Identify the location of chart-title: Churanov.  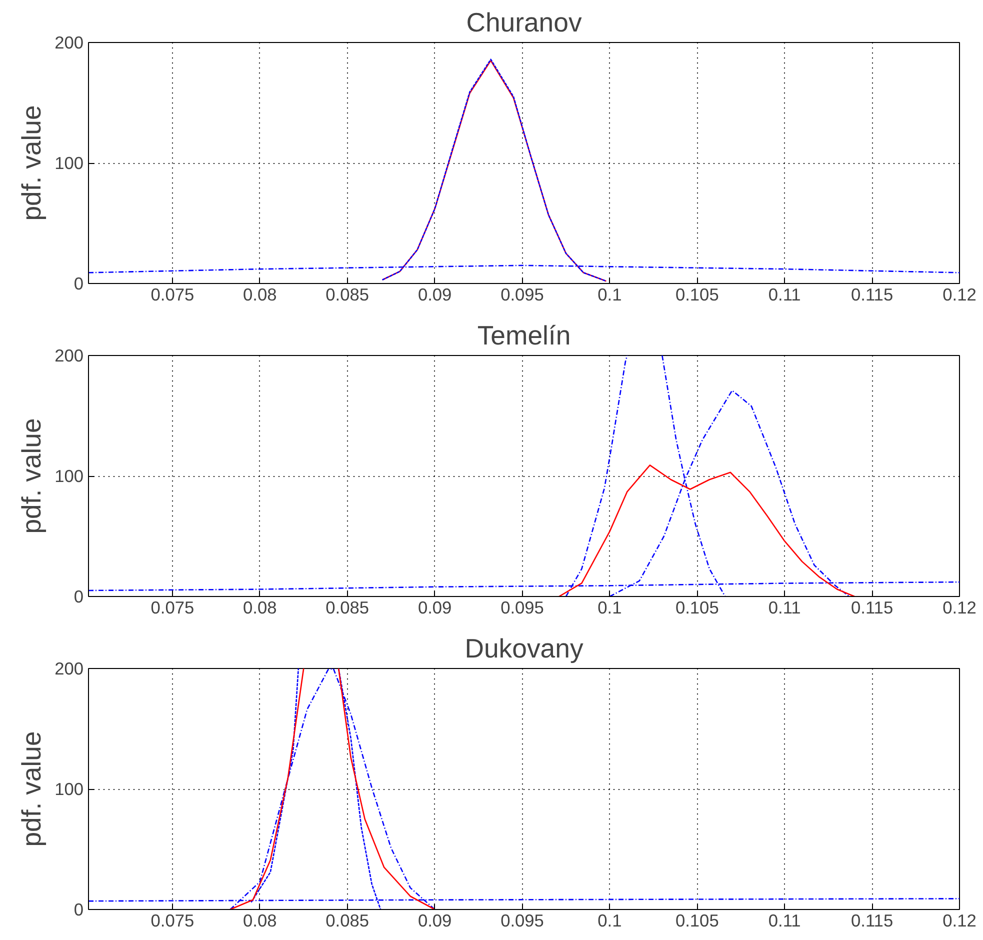
(524, 23).